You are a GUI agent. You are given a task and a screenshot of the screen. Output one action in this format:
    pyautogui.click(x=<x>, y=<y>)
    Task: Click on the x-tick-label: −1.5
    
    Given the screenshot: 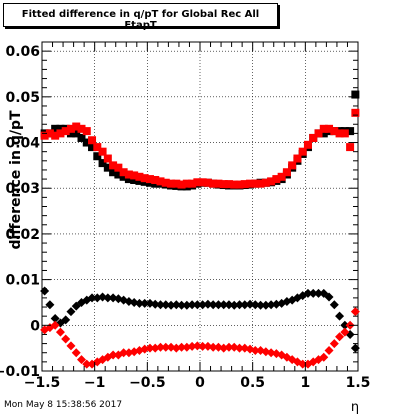 What is the action you would take?
    pyautogui.click(x=42, y=383)
    